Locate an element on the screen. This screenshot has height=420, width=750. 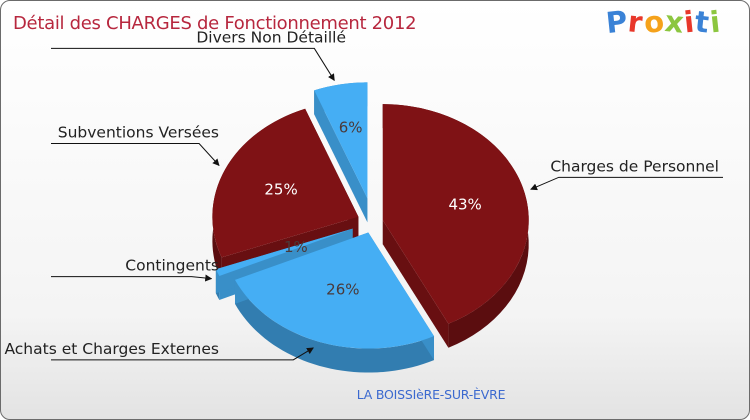
pie-callout-label: Contingents is located at coordinates (172, 266).